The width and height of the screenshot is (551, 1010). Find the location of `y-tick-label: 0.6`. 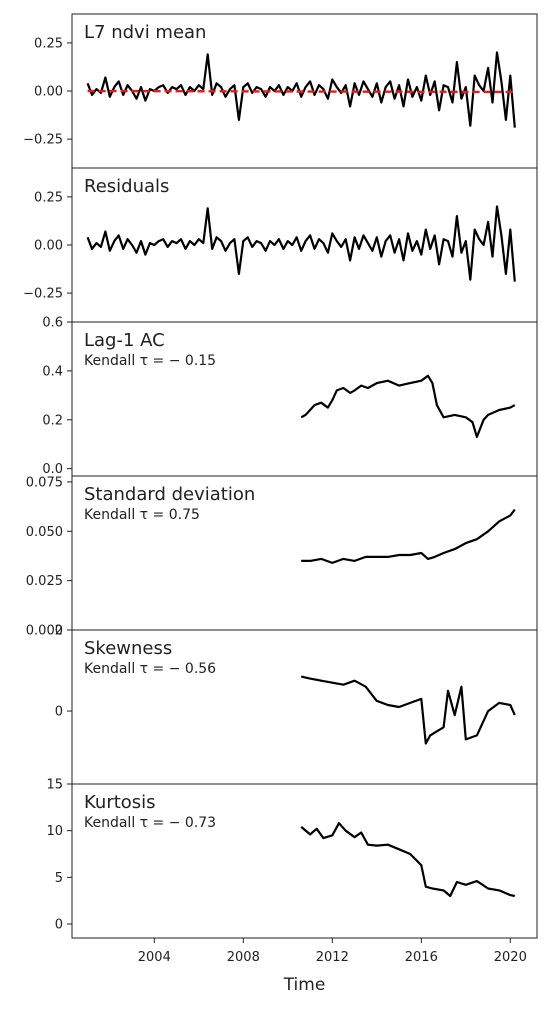

y-tick-label: 0.6 is located at coordinates (52, 323).